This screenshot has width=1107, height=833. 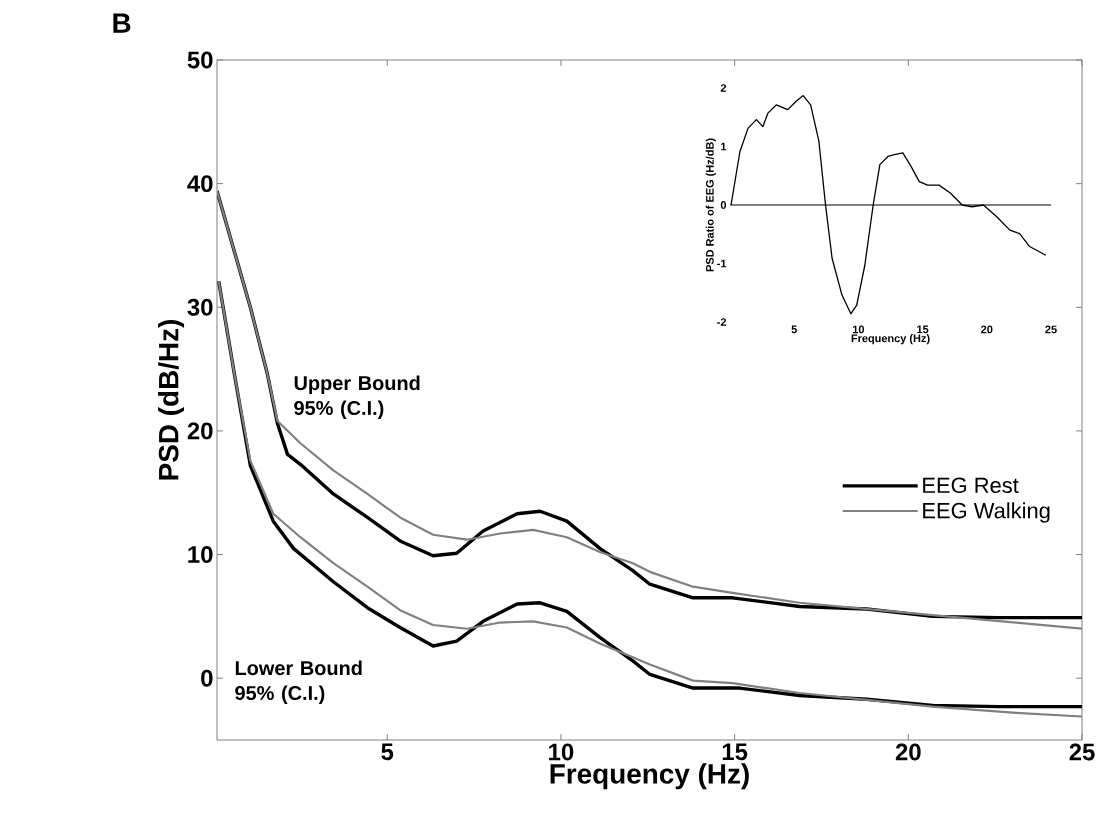 I want to click on y-tick-label: 1, so click(x=724, y=146).